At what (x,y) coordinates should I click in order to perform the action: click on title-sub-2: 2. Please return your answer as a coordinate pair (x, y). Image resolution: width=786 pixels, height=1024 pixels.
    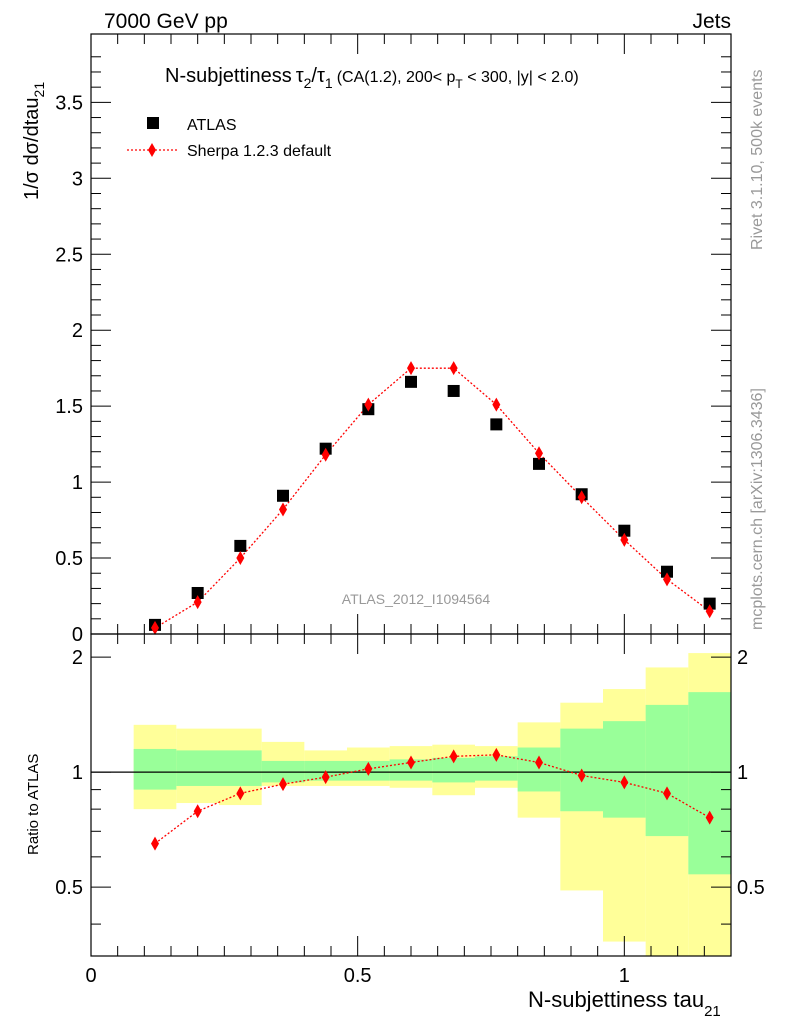
    Looking at the image, I should click on (308, 83).